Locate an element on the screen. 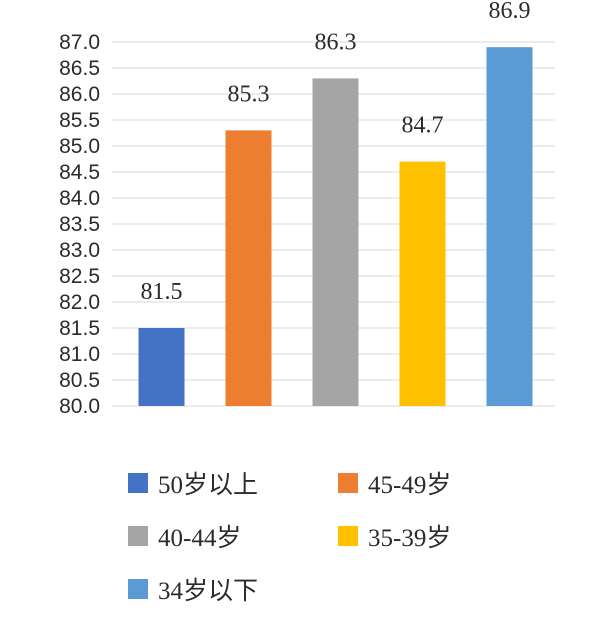 This screenshot has height=636, width=600. y-tick-label: 83.5 is located at coordinates (79, 224).